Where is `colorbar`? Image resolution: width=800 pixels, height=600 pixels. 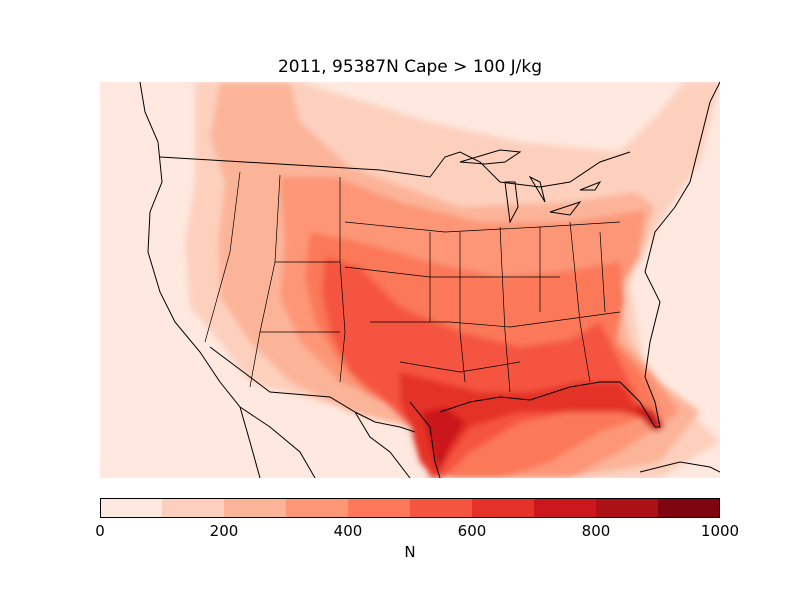 colorbar is located at coordinates (410, 508).